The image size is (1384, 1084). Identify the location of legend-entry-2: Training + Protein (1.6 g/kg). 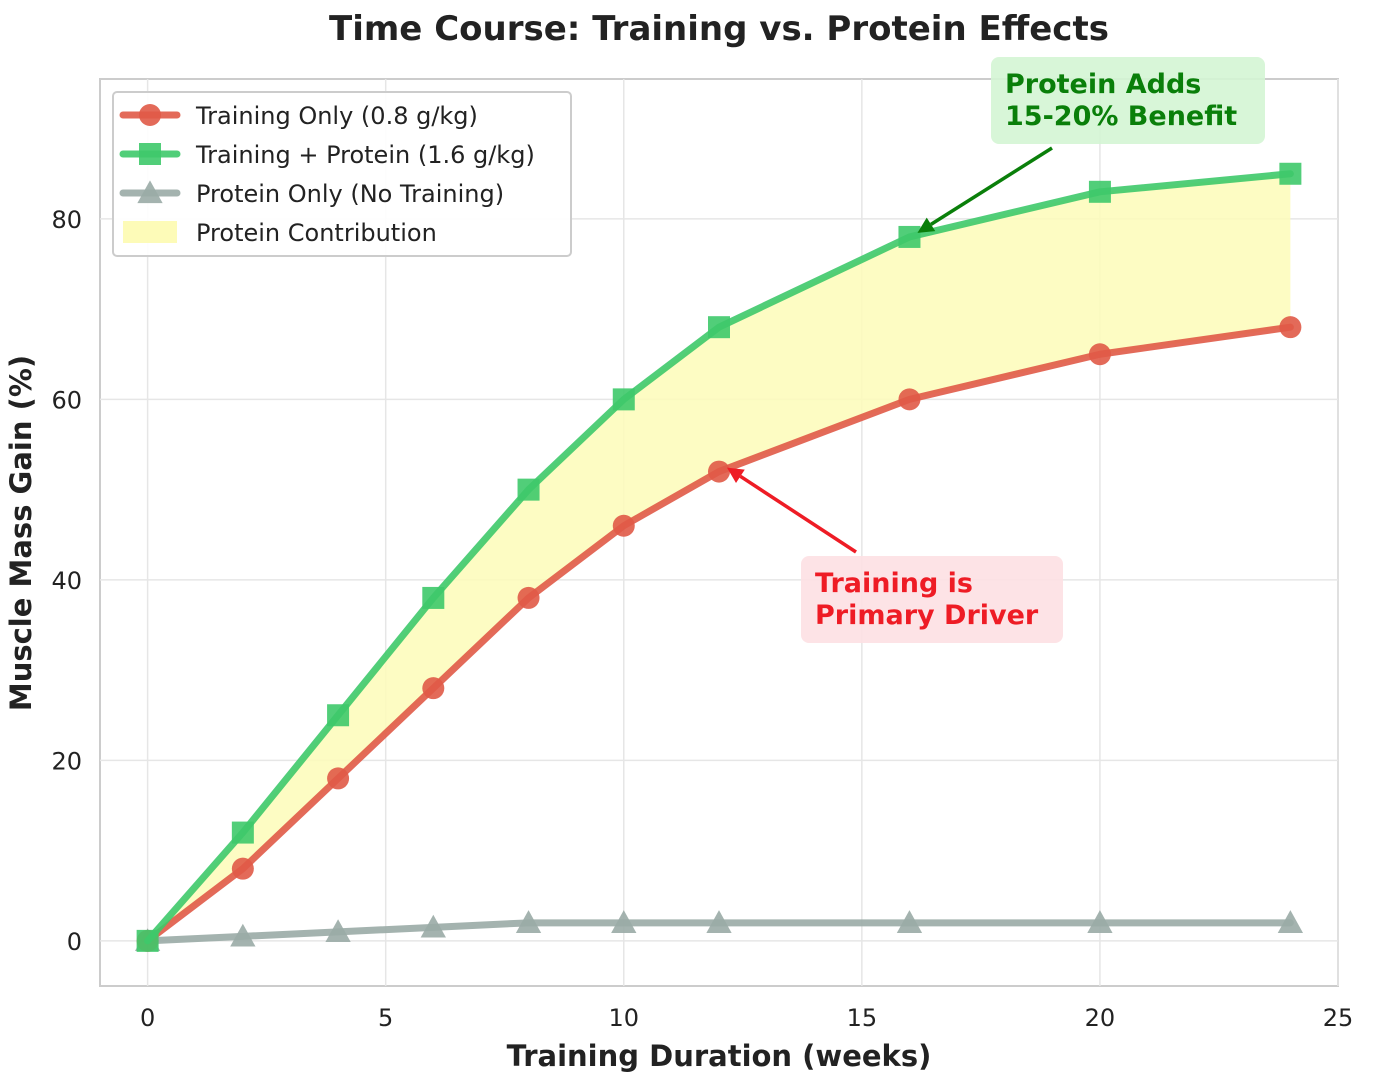
(327, 155).